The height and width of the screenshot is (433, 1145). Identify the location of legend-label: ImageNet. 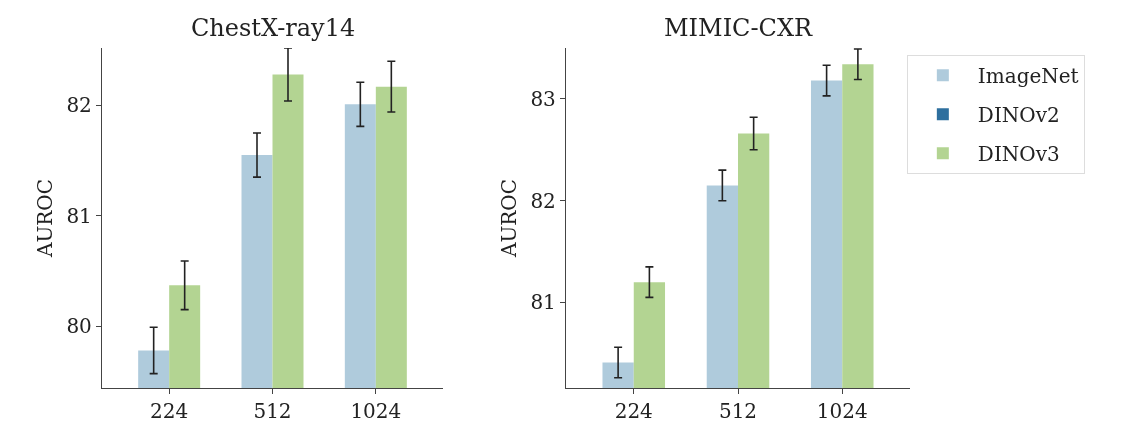
(1028, 76).